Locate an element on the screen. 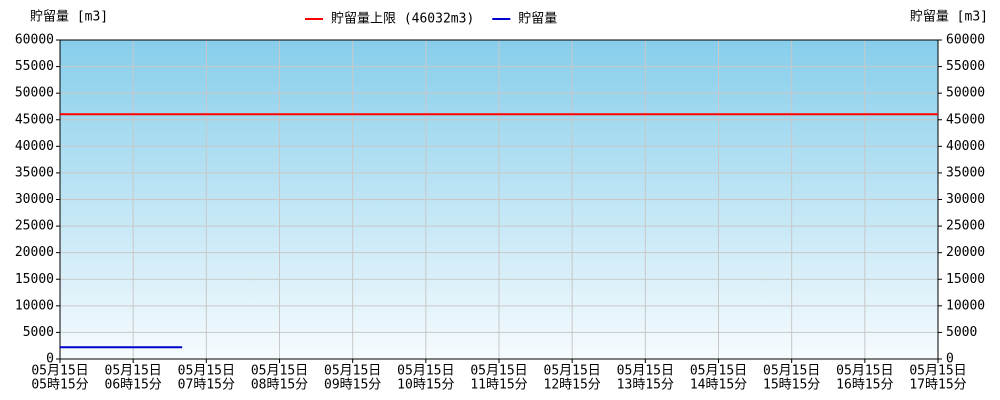  y-tick-label: 0 is located at coordinates (50, 359).